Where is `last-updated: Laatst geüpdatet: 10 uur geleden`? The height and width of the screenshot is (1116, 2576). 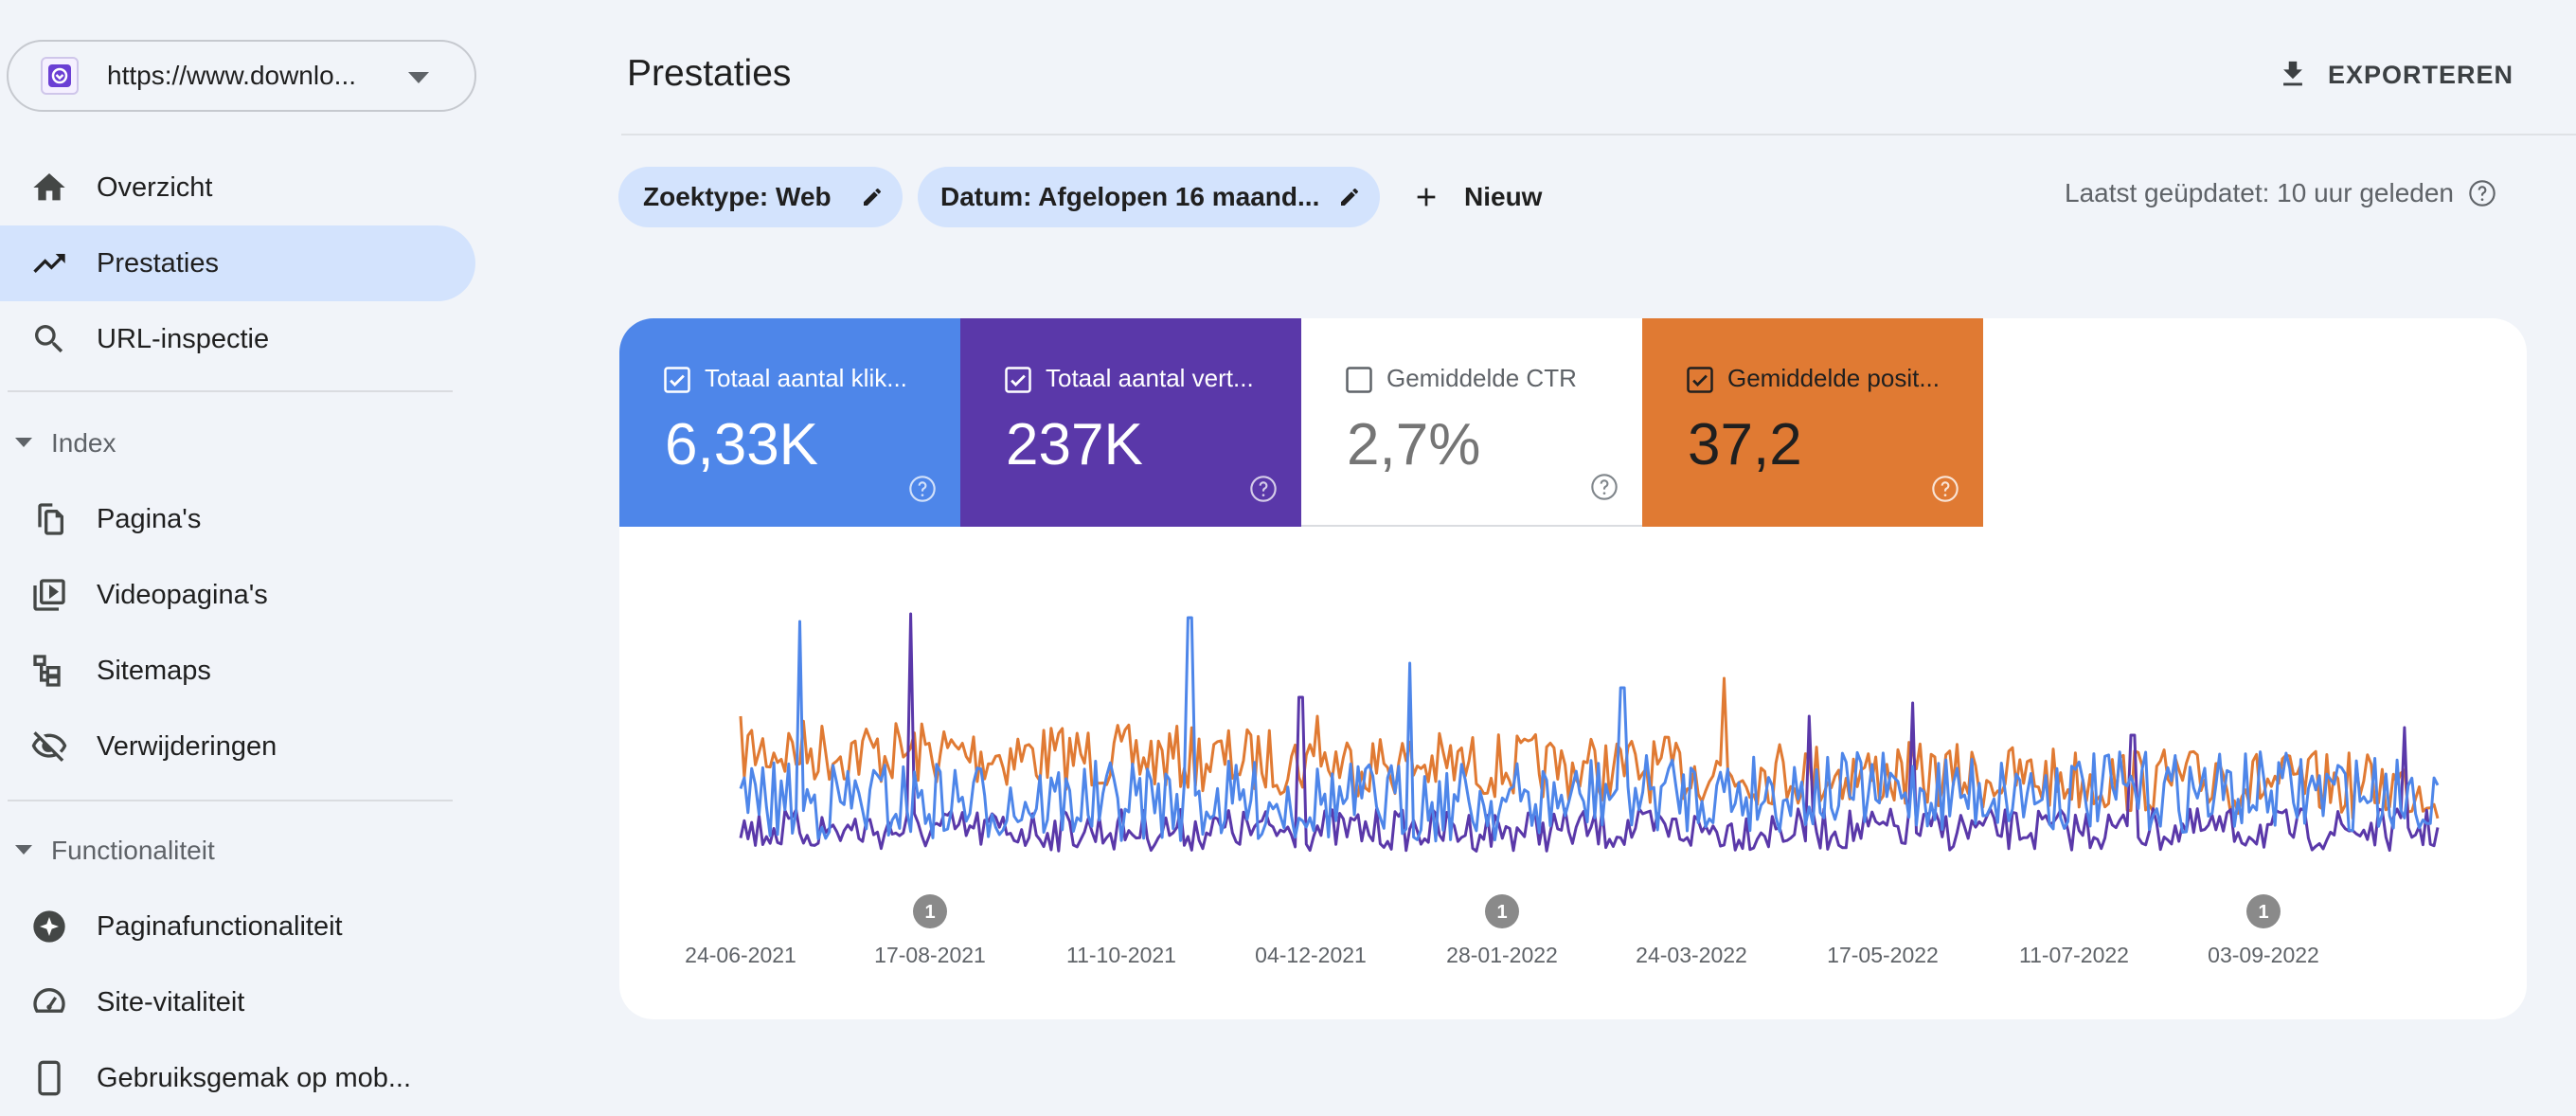
last-updated: Laatst geüpdatet: 10 uur geleden is located at coordinates (2301, 193).